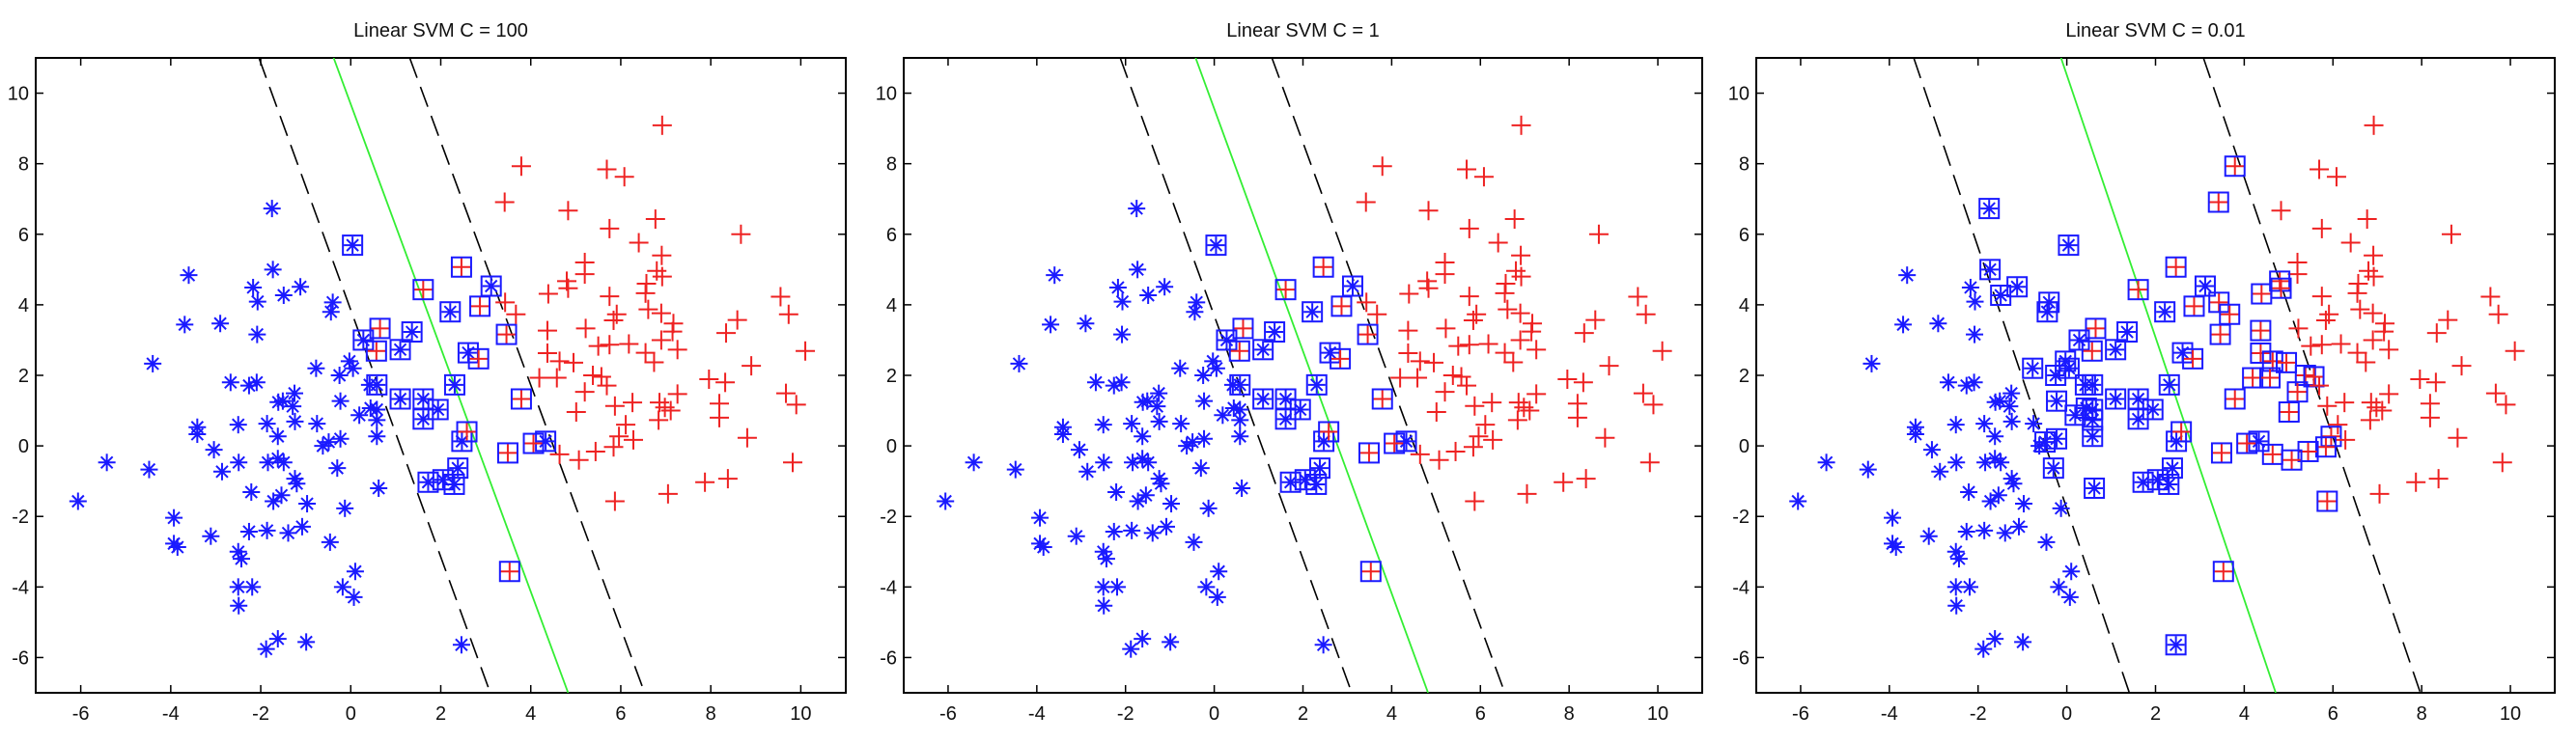 The height and width of the screenshot is (742, 2576). I want to click on y-tick-label: 2, so click(24, 376).